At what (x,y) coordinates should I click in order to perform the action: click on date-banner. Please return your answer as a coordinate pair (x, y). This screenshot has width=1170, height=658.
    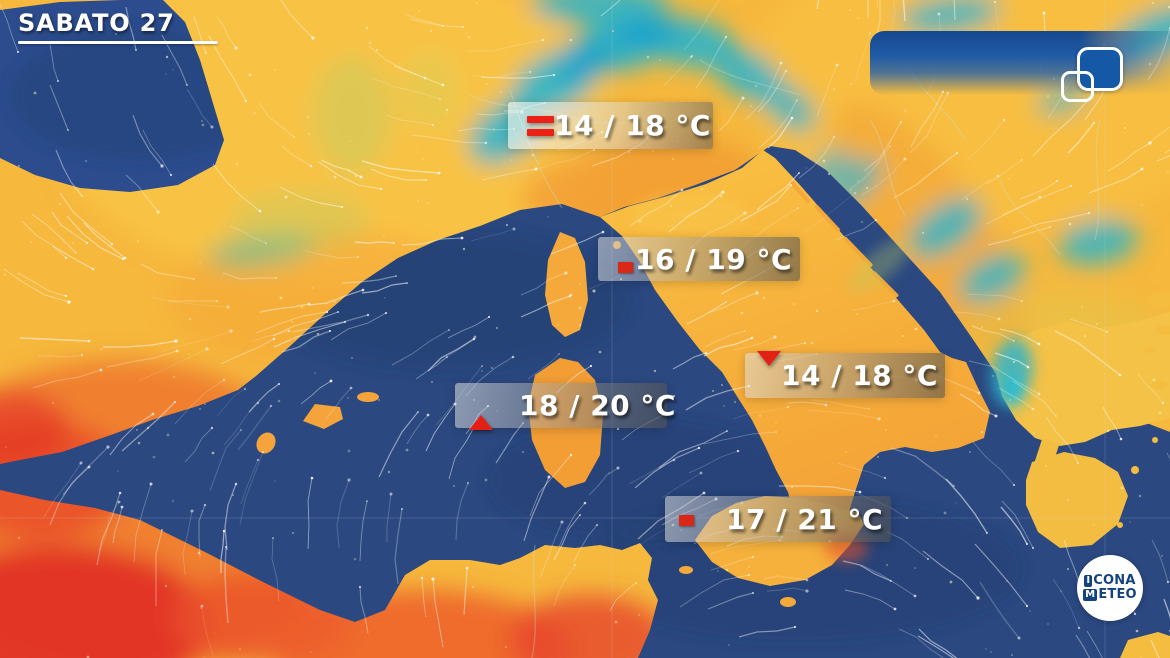
    Looking at the image, I should click on (1020, 63).